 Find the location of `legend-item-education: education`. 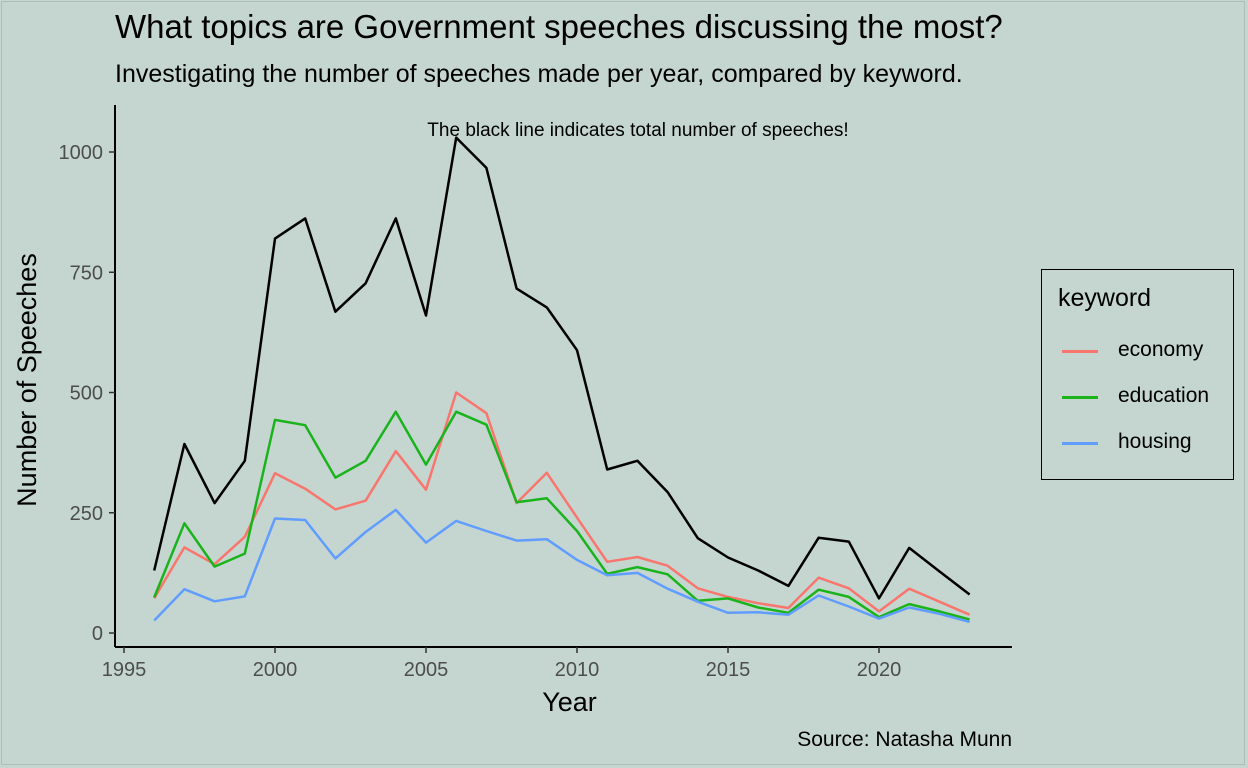

legend-item-education: education is located at coordinates (1145, 397).